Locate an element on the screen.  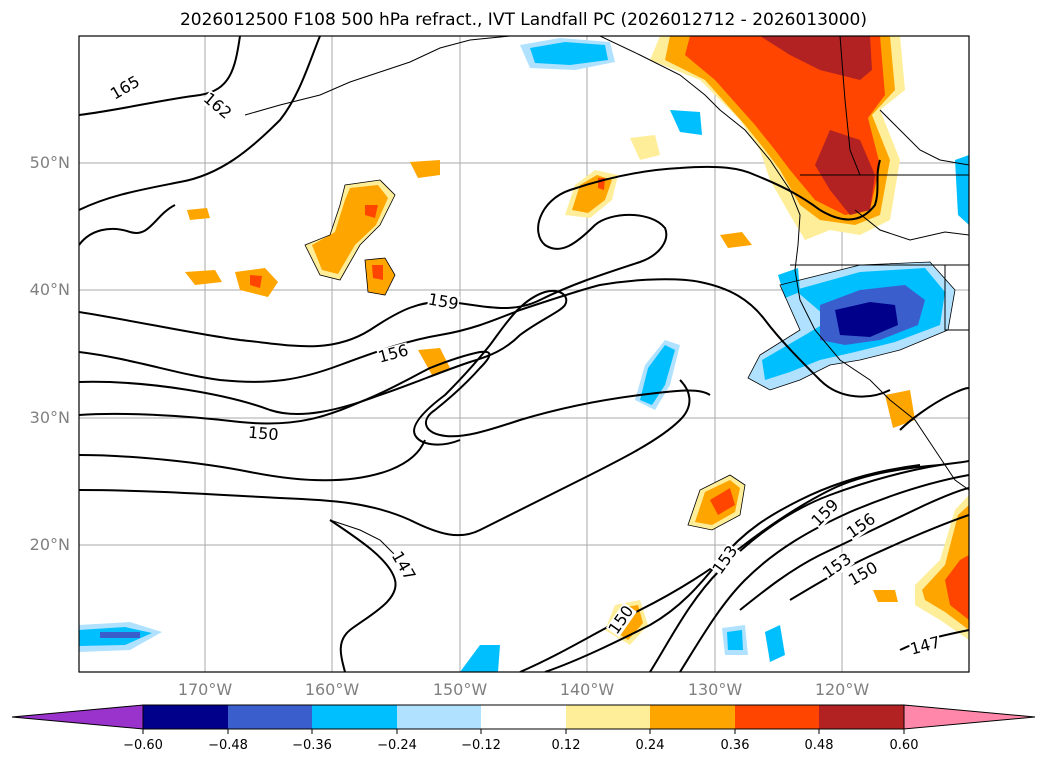
lon-label-120w: 120°W is located at coordinates (842, 689).